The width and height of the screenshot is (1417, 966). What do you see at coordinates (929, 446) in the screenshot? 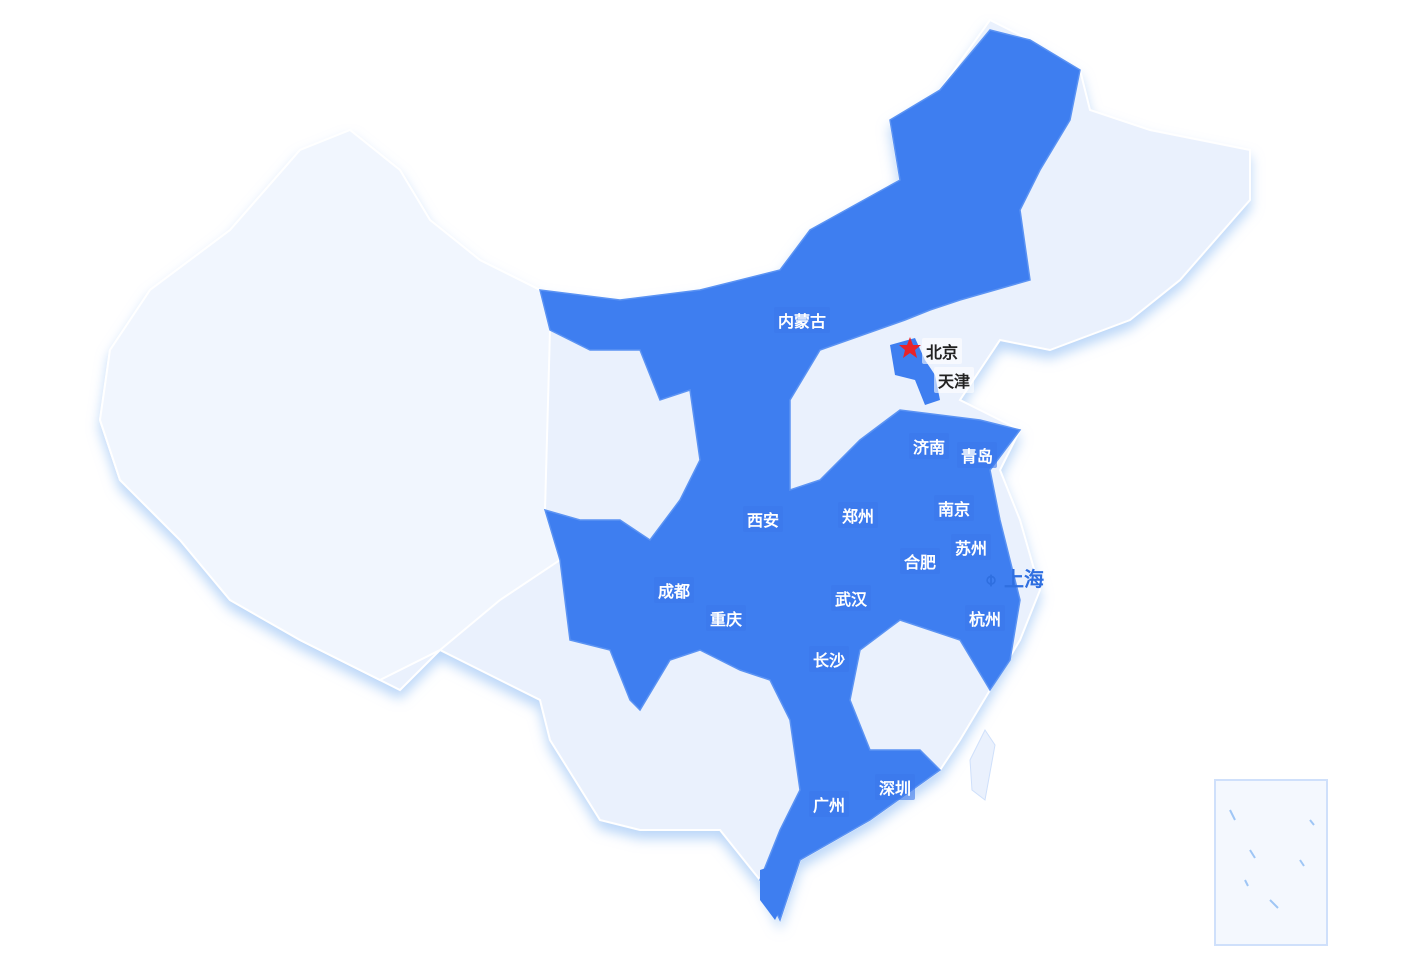
I see `city-label: 济南` at bounding box center [929, 446].